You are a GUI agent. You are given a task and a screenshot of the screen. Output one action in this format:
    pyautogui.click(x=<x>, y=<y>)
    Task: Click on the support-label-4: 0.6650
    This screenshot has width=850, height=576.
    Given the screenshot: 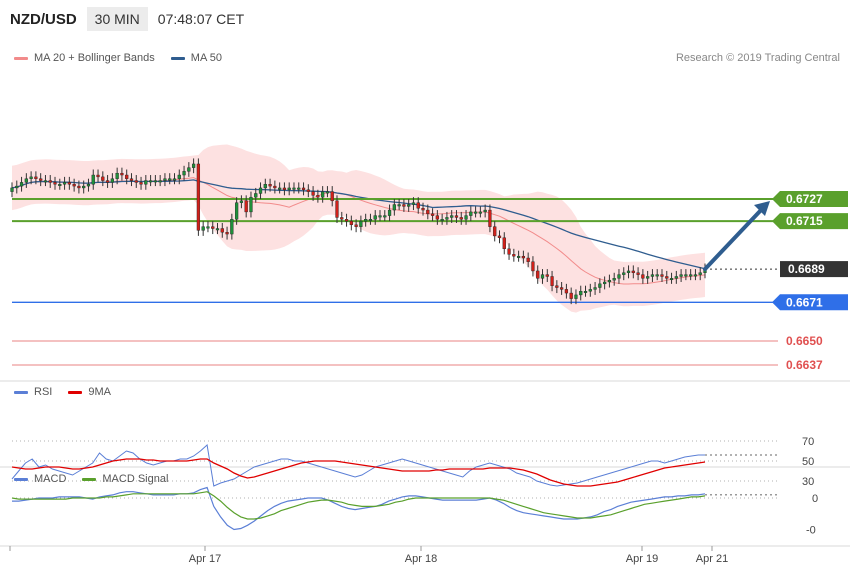 What is the action you would take?
    pyautogui.click(x=804, y=341)
    